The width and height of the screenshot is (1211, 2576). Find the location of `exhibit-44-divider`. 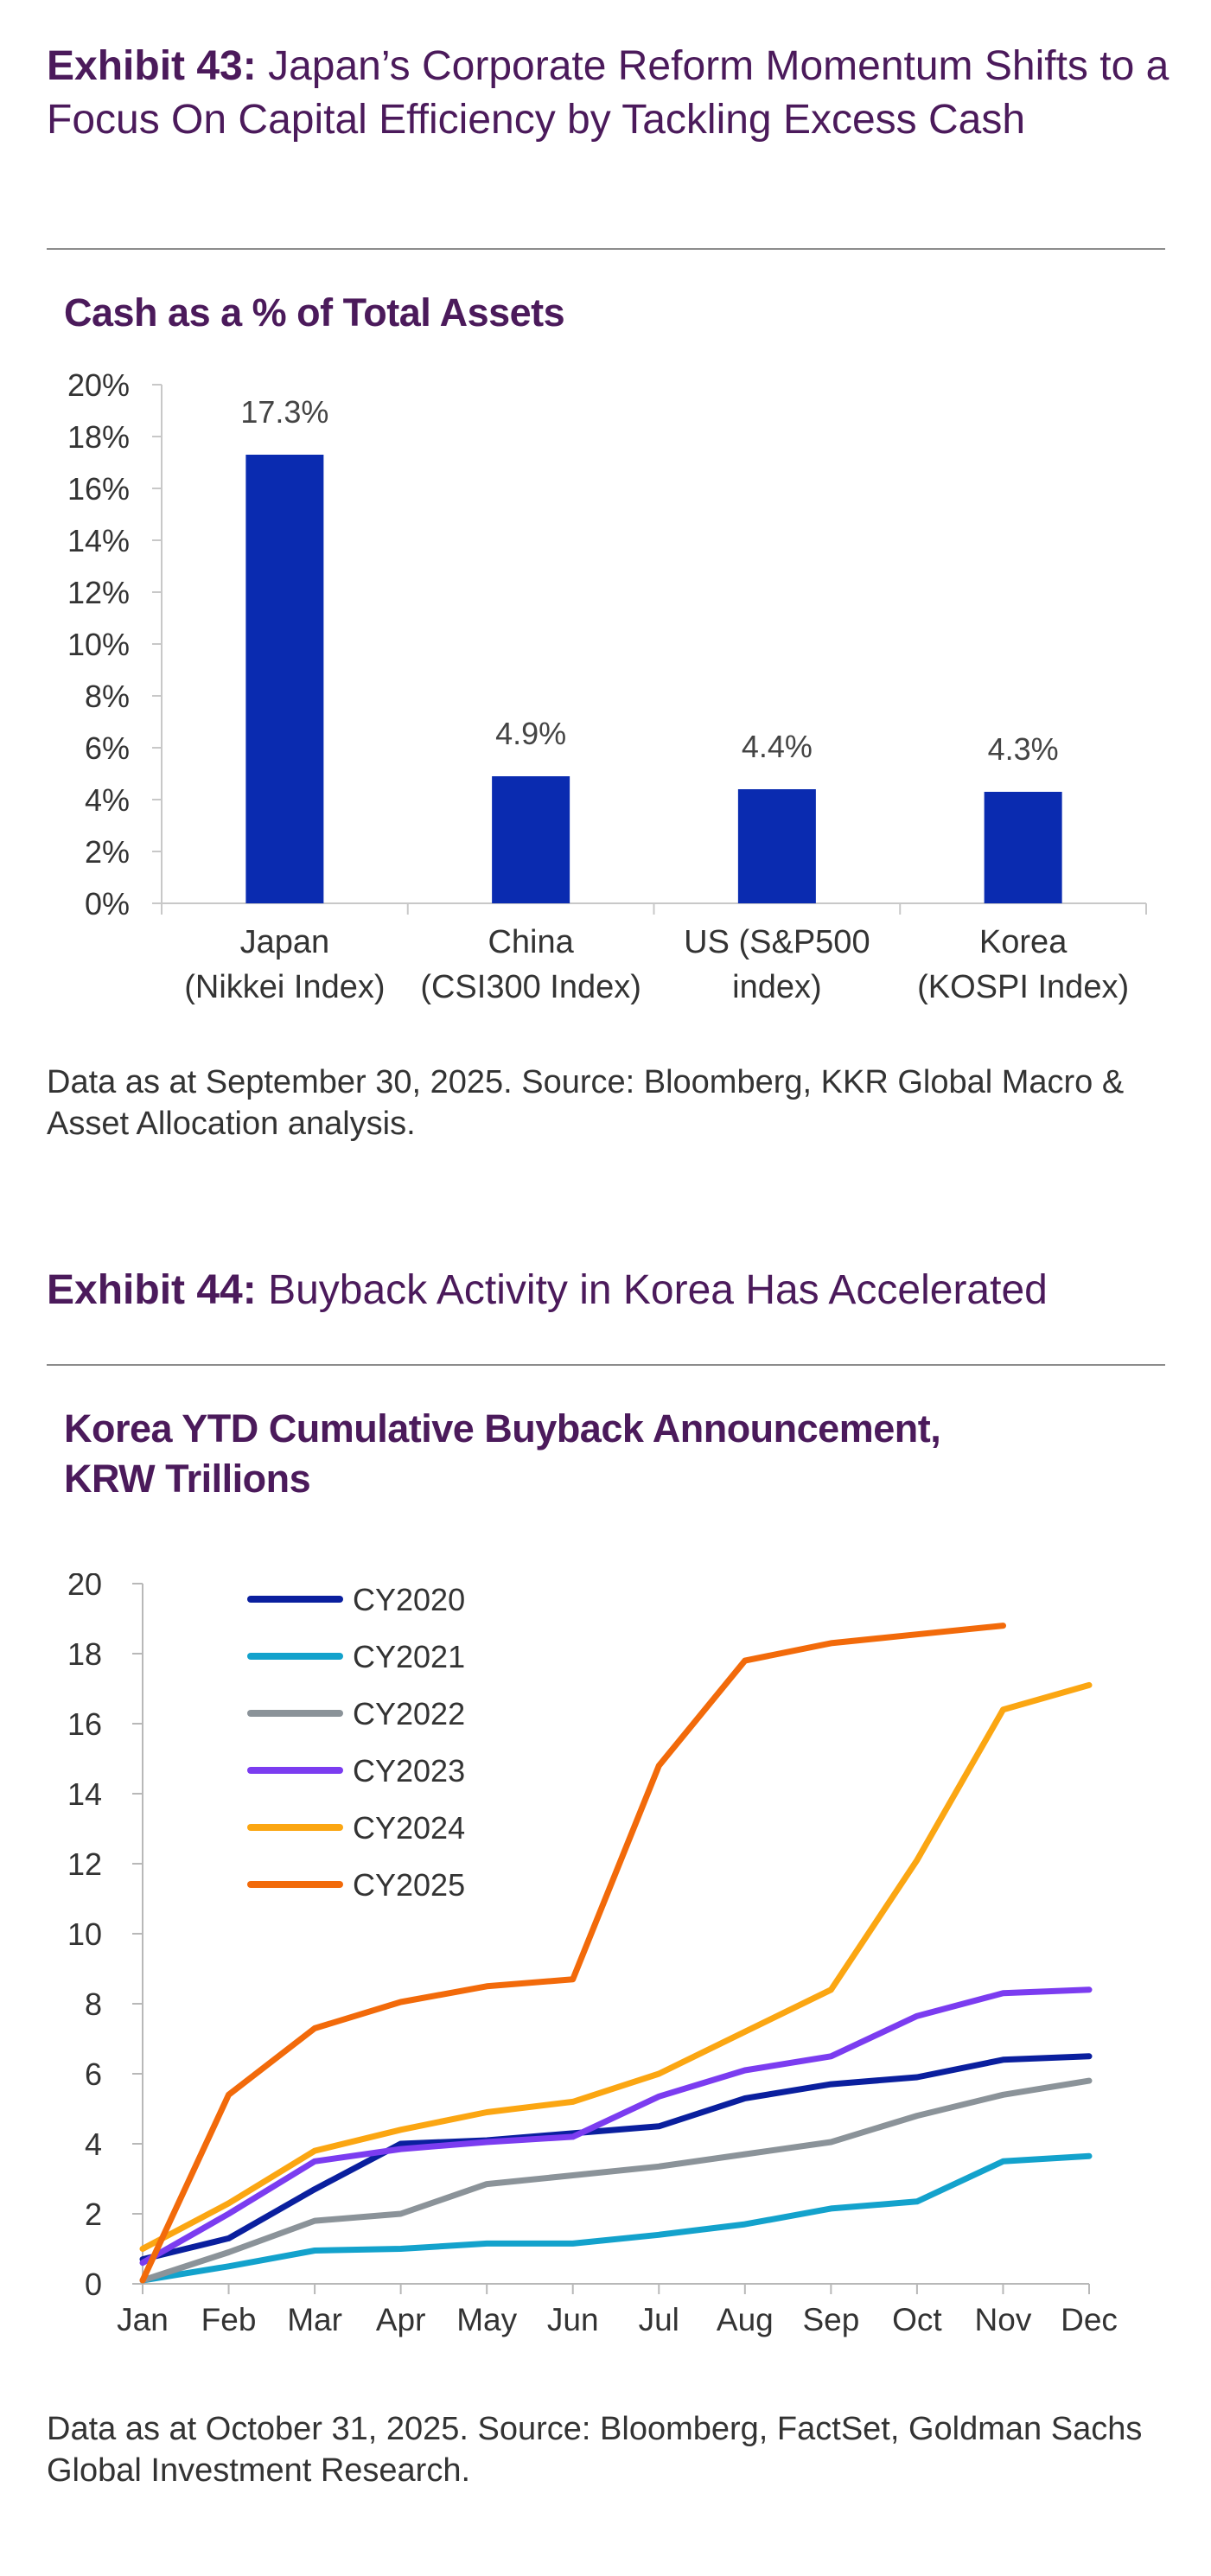

exhibit-44-divider is located at coordinates (606, 1365).